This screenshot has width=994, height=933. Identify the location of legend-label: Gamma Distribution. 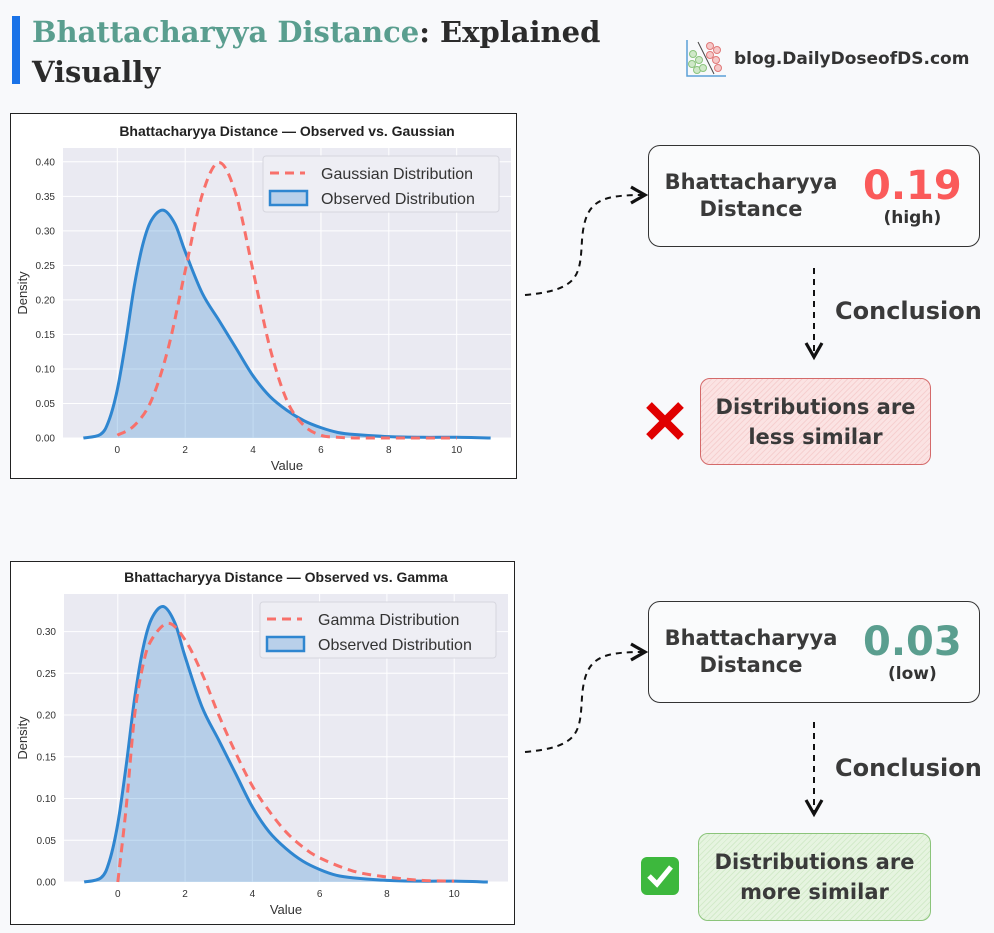
(388, 620).